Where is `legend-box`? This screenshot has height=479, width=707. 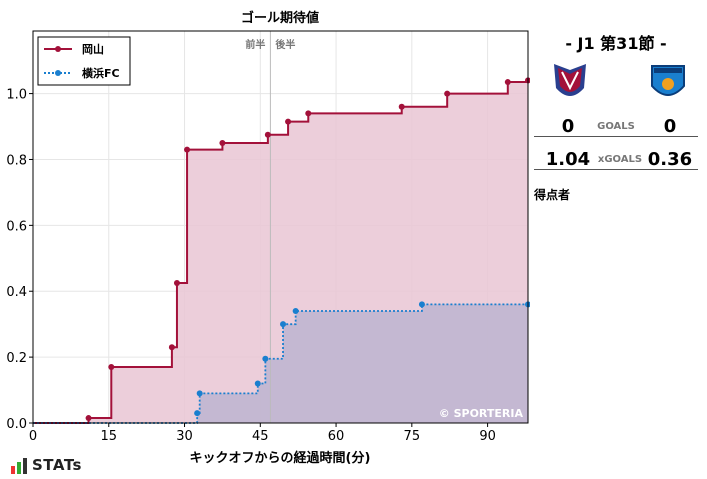 legend-box is located at coordinates (84, 61).